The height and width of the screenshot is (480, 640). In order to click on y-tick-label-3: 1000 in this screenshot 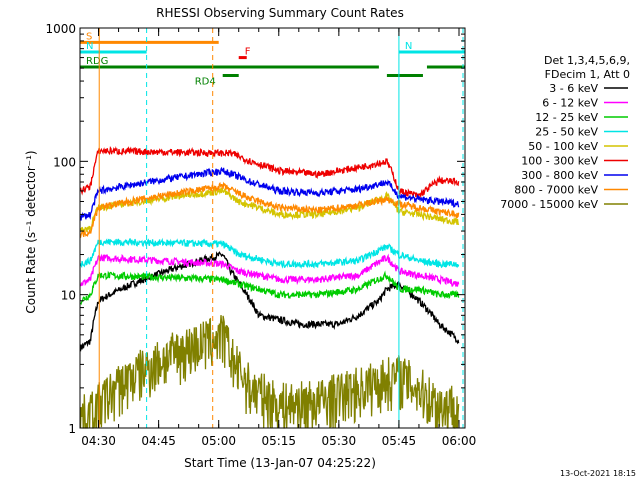, I will do `click(60, 29)`.